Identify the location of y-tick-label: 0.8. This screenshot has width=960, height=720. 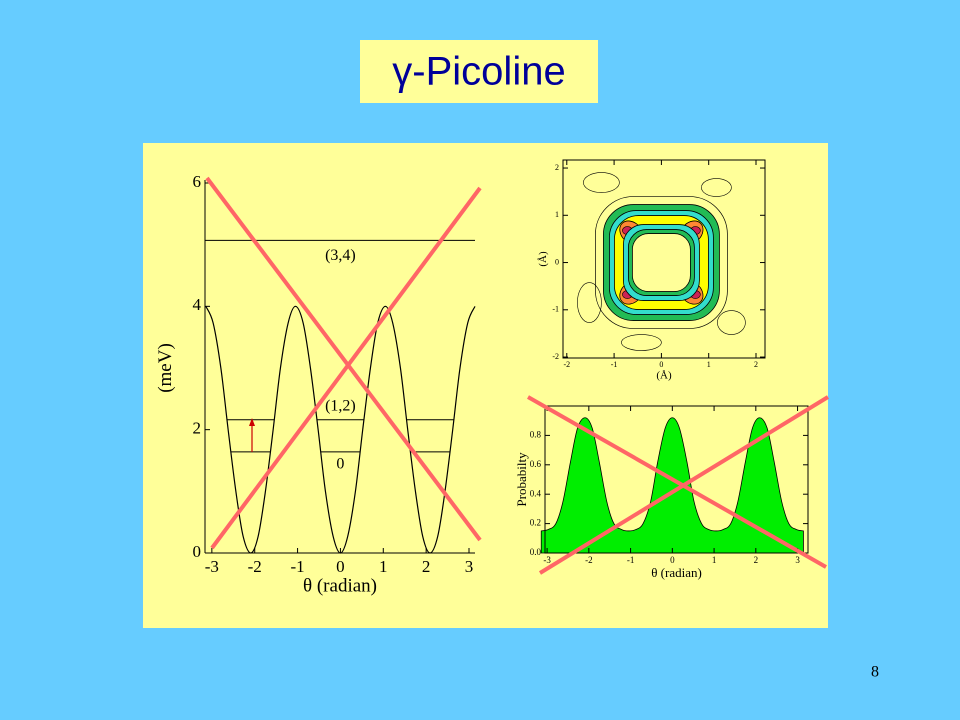
(536, 434).